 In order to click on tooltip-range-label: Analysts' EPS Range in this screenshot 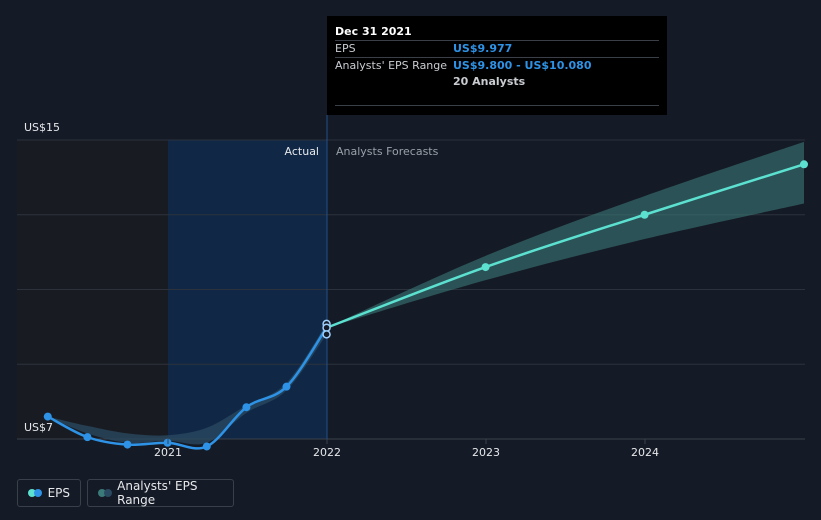, I will do `click(391, 65)`.